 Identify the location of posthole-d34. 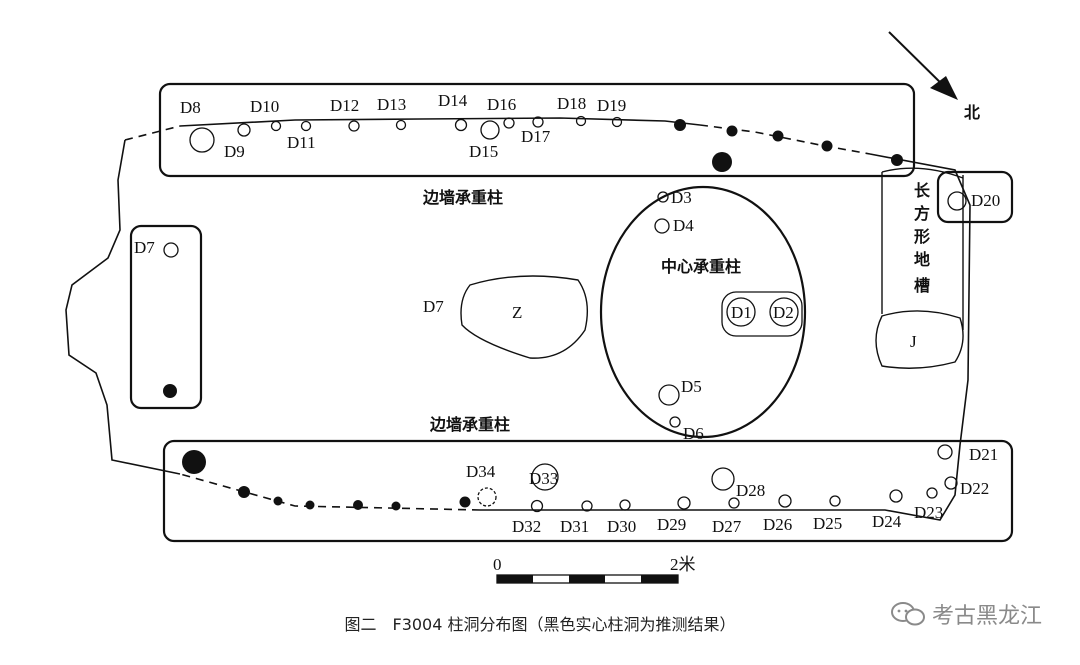
(487, 497).